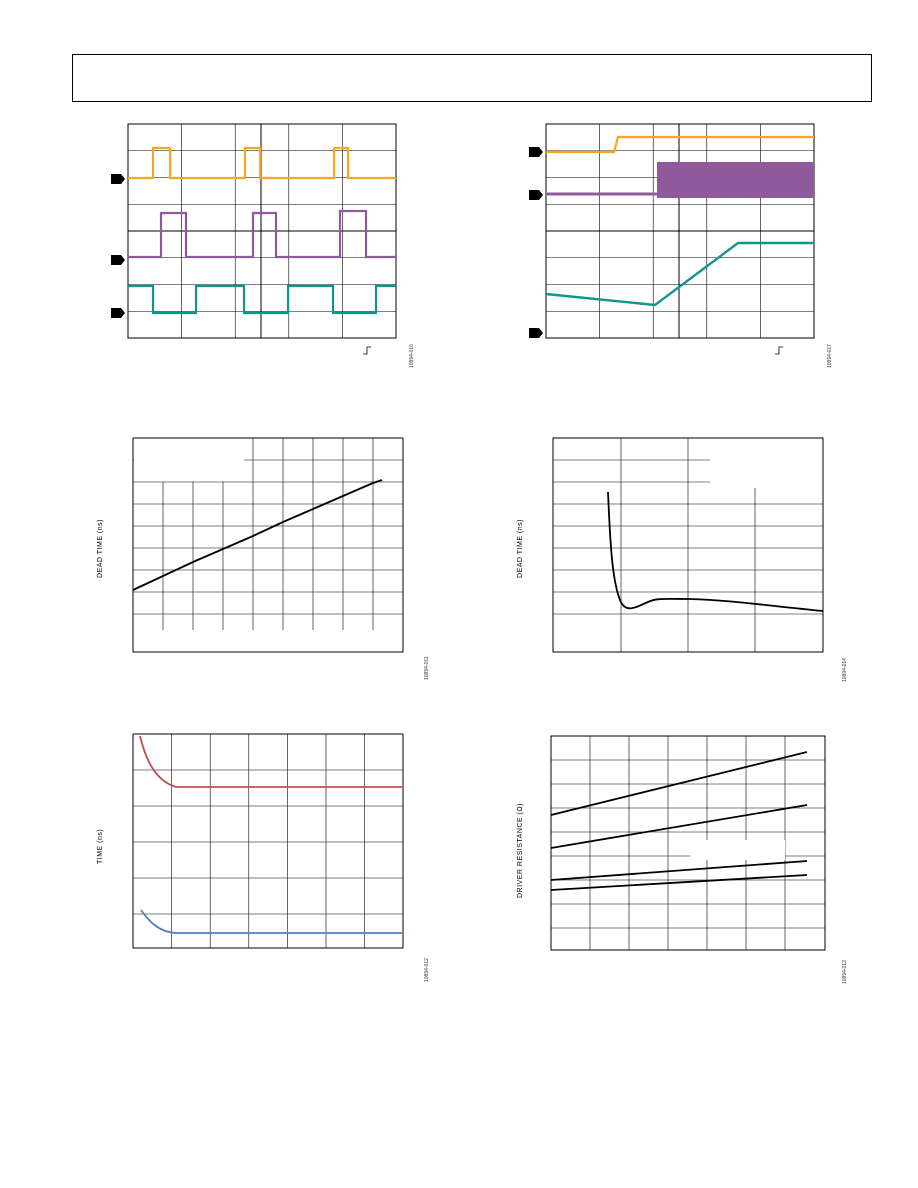 The height and width of the screenshot is (1188, 918). Describe the element at coordinates (118, 179) in the screenshot. I see `scope-1-ch1-marker` at that location.